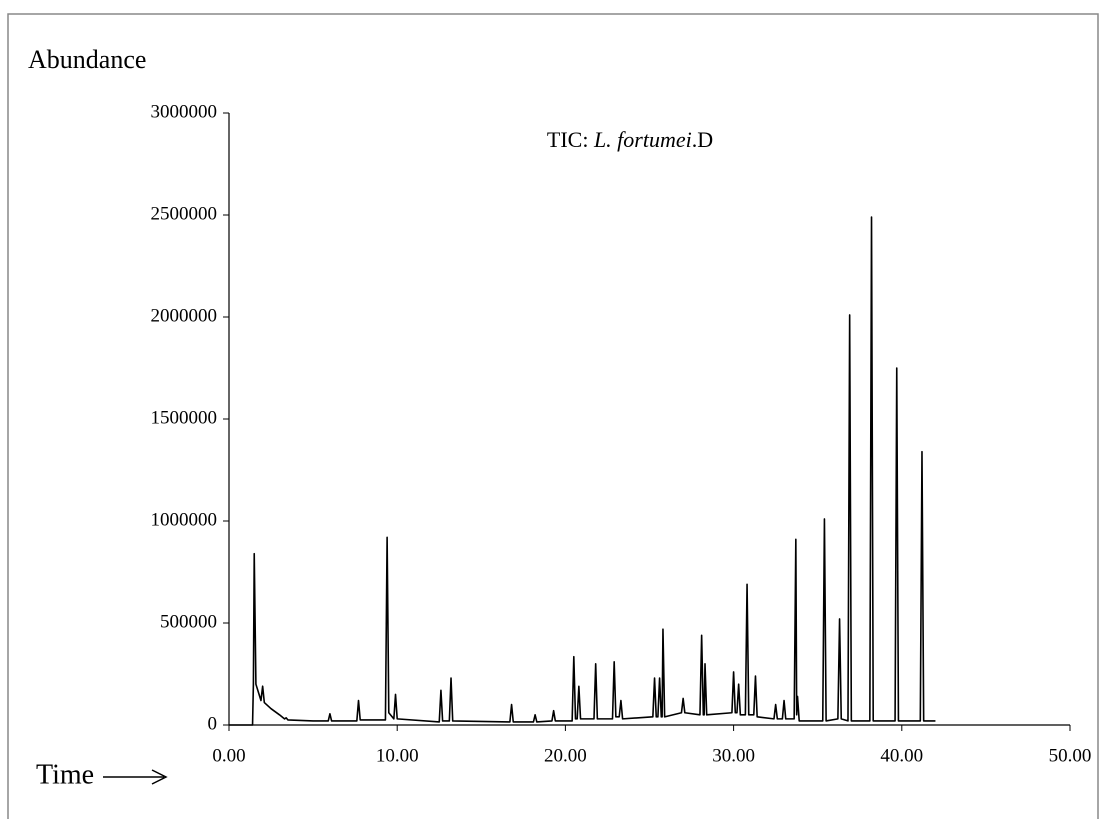 The width and height of the screenshot is (1104, 819). Describe the element at coordinates (184, 213) in the screenshot. I see `y-tick-label: 2500000` at that location.